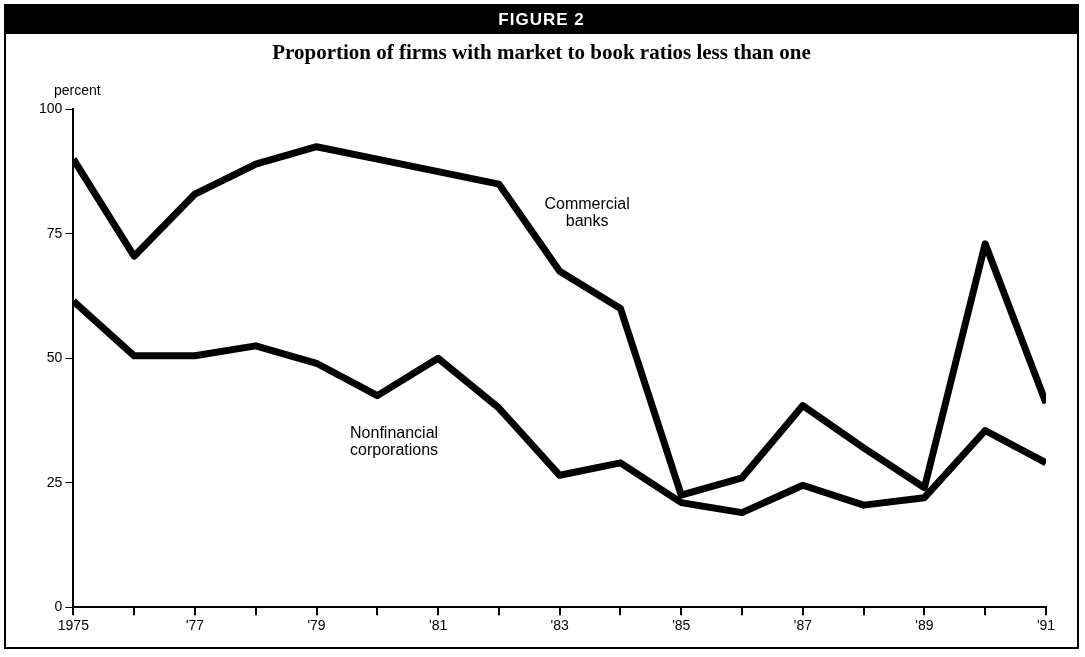 This screenshot has width=1085, height=657. What do you see at coordinates (77, 90) in the screenshot?
I see `y-axis-title: percent` at bounding box center [77, 90].